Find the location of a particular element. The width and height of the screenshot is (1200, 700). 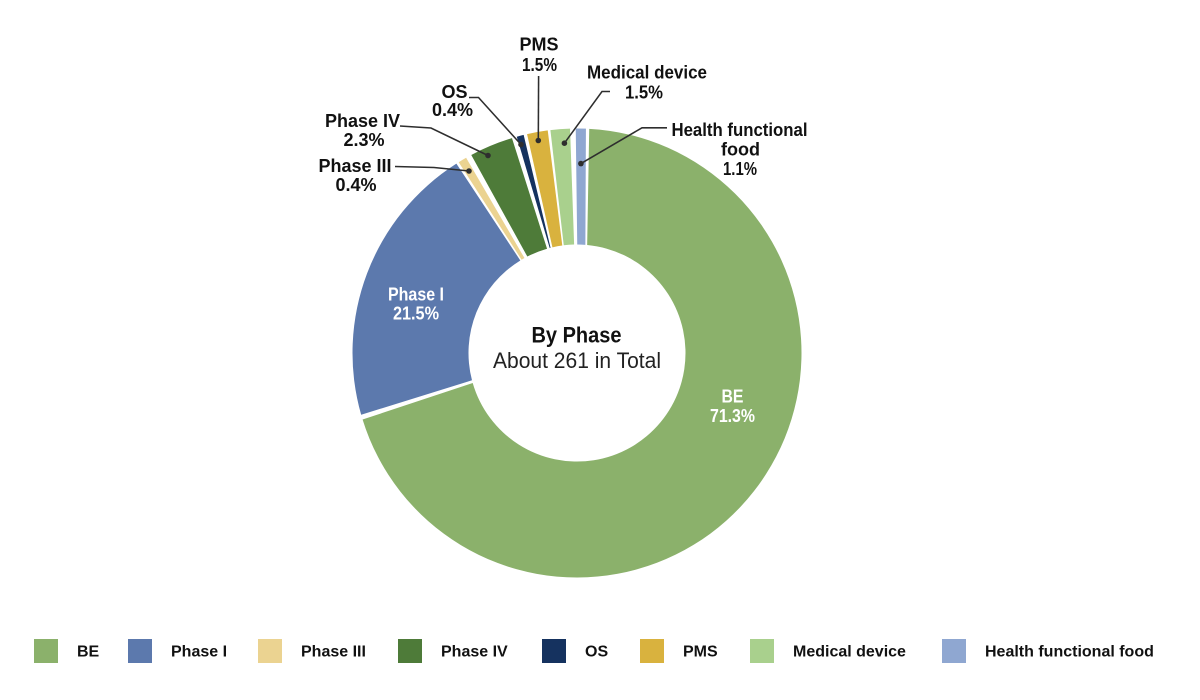

svg-text: By Phase is located at coordinates (577, 335).